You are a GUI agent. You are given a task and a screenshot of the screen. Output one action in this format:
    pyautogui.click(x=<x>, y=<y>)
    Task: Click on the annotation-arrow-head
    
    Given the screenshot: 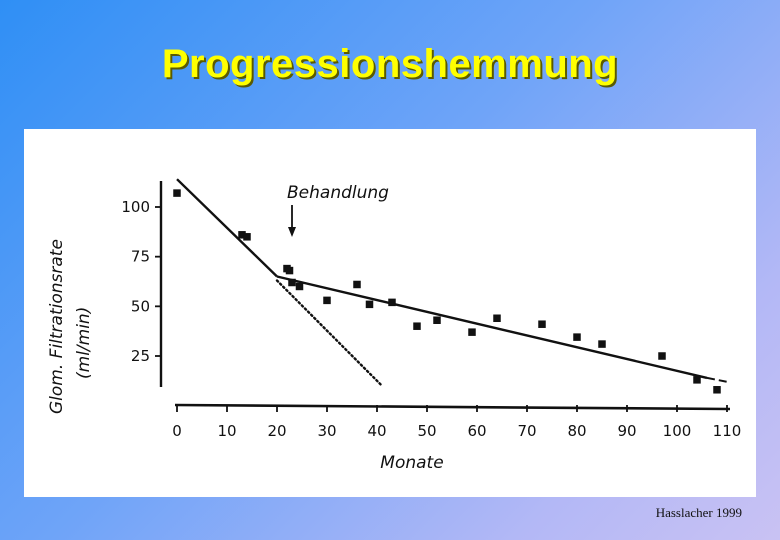 What is the action you would take?
    pyautogui.click(x=292, y=232)
    